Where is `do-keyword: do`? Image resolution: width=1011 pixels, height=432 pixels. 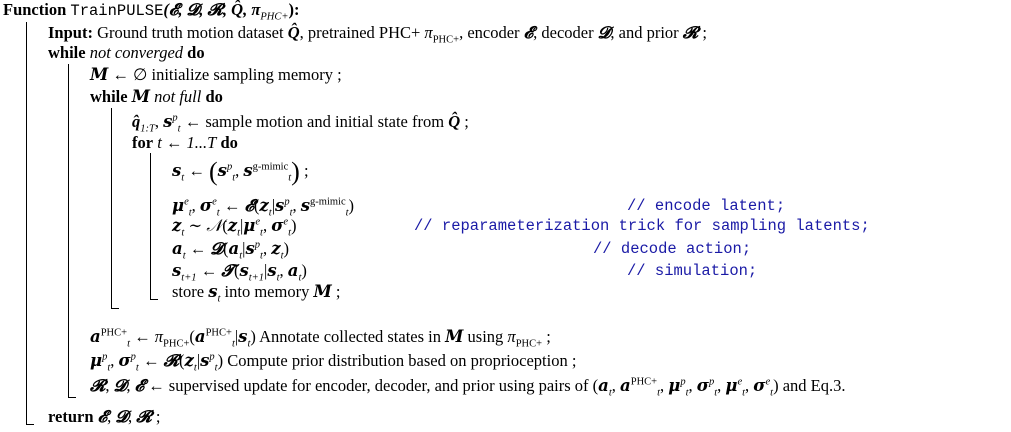 do-keyword: do is located at coordinates (196, 52).